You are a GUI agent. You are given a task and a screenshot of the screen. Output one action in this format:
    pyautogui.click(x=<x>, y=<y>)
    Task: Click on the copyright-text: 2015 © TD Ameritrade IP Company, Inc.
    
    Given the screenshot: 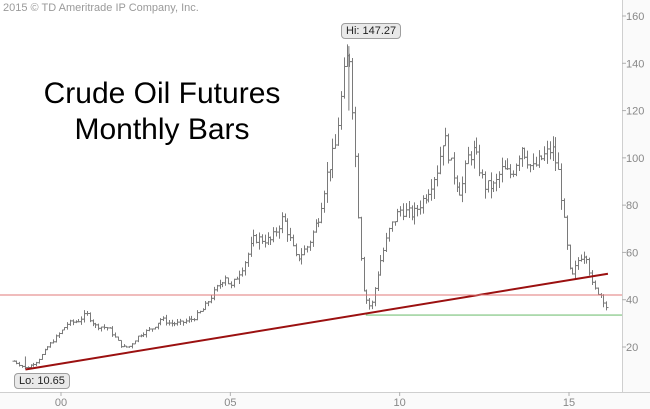 What is the action you would take?
    pyautogui.click(x=101, y=8)
    